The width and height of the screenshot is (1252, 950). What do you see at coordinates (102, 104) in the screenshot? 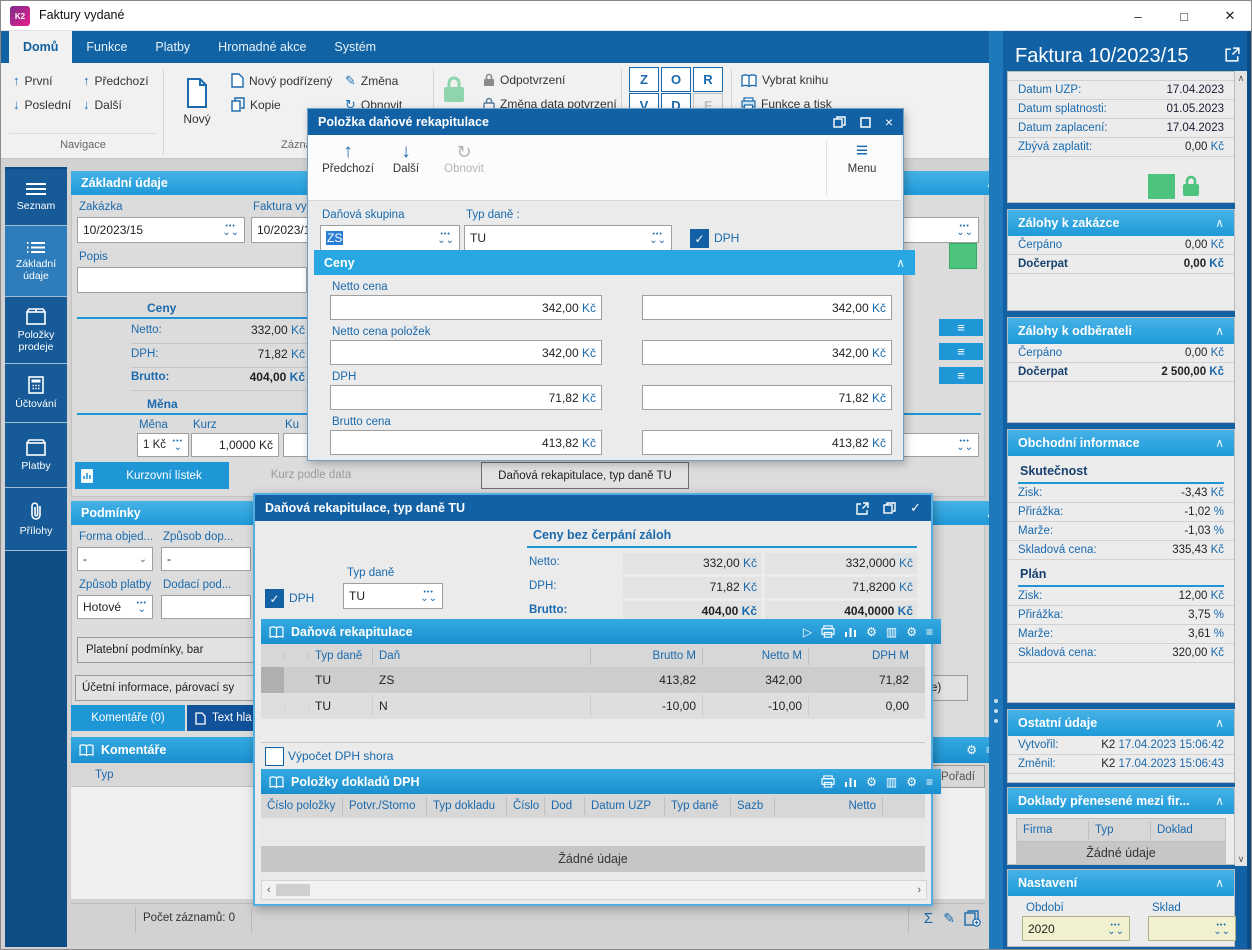
I see `ribbon-next-button: ↓ Další` at bounding box center [102, 104].